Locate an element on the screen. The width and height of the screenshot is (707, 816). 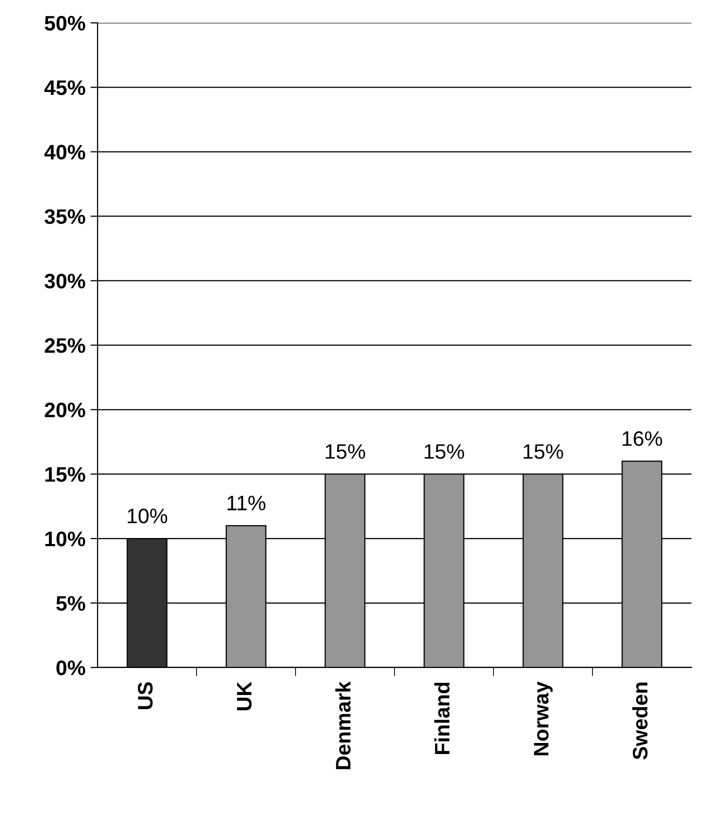
x-tick-label: Denmark is located at coordinates (343, 725).